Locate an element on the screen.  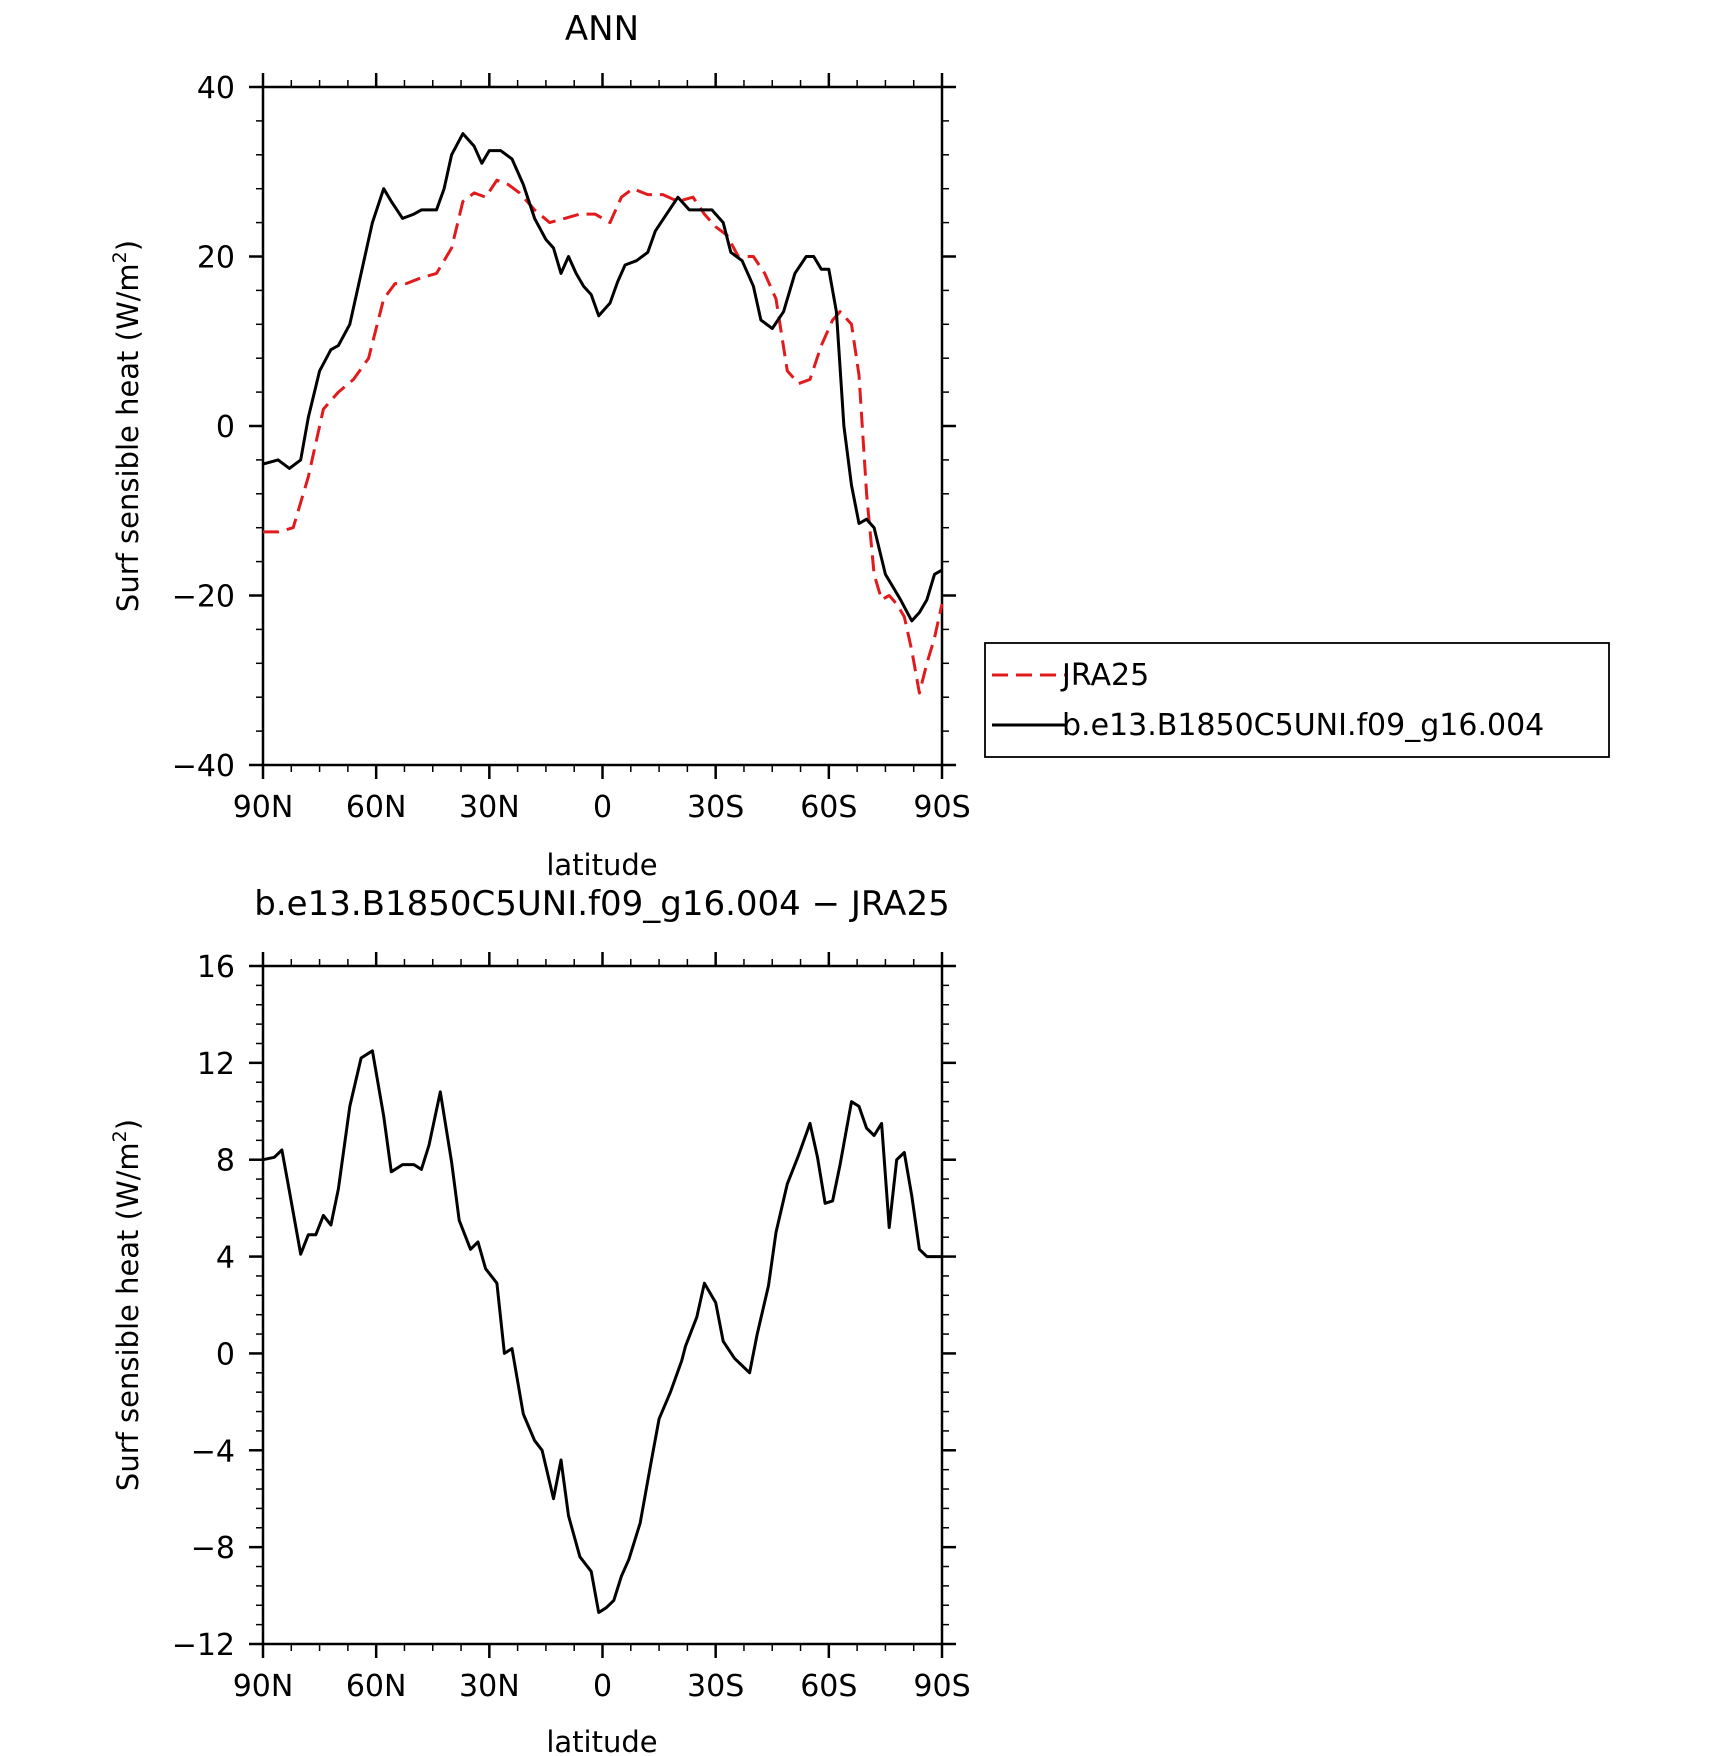
top-y-axis-label-main: Surf sensible heat (W/m is located at coordinates (128, 437).